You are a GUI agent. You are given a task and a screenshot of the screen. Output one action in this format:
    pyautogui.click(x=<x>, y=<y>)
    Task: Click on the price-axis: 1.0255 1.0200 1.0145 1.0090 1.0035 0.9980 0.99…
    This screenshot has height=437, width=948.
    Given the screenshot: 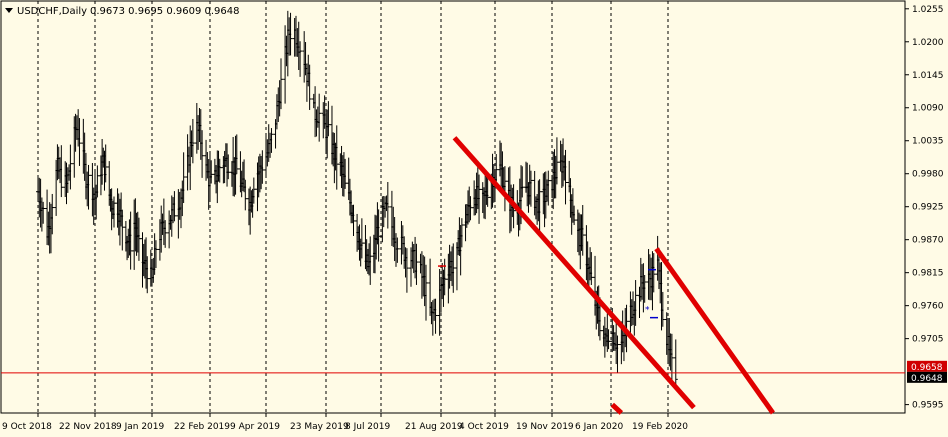 What is the action you would take?
    pyautogui.click(x=926, y=208)
    